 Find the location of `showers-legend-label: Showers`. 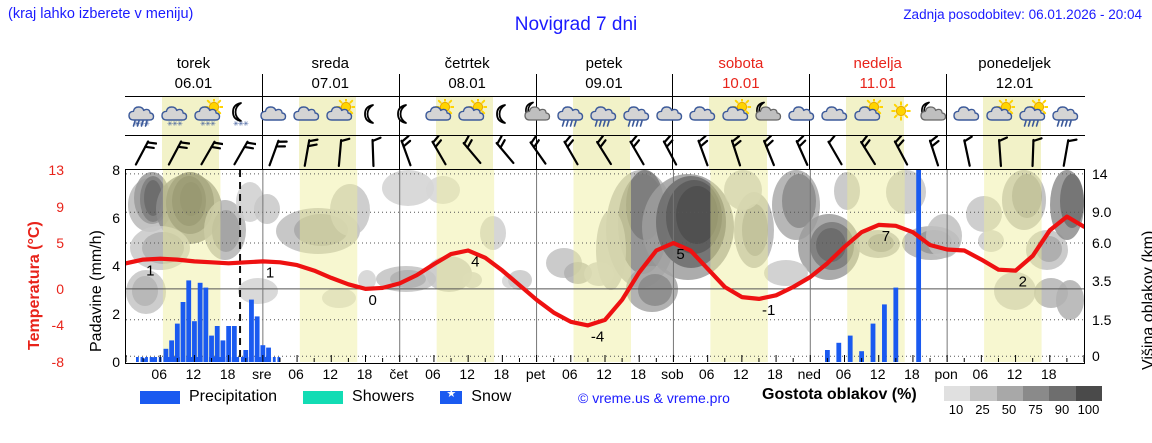

showers-legend-label: Showers is located at coordinates (383, 396).